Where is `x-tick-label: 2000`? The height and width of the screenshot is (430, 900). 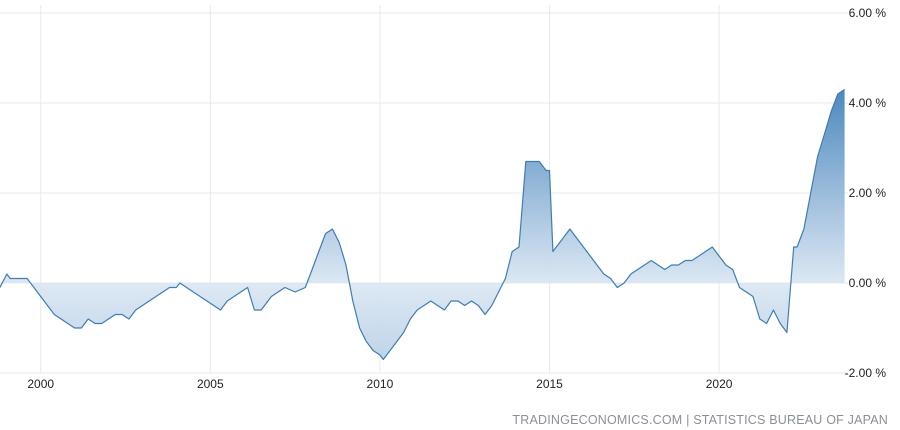
x-tick-label: 2000 is located at coordinates (40, 384).